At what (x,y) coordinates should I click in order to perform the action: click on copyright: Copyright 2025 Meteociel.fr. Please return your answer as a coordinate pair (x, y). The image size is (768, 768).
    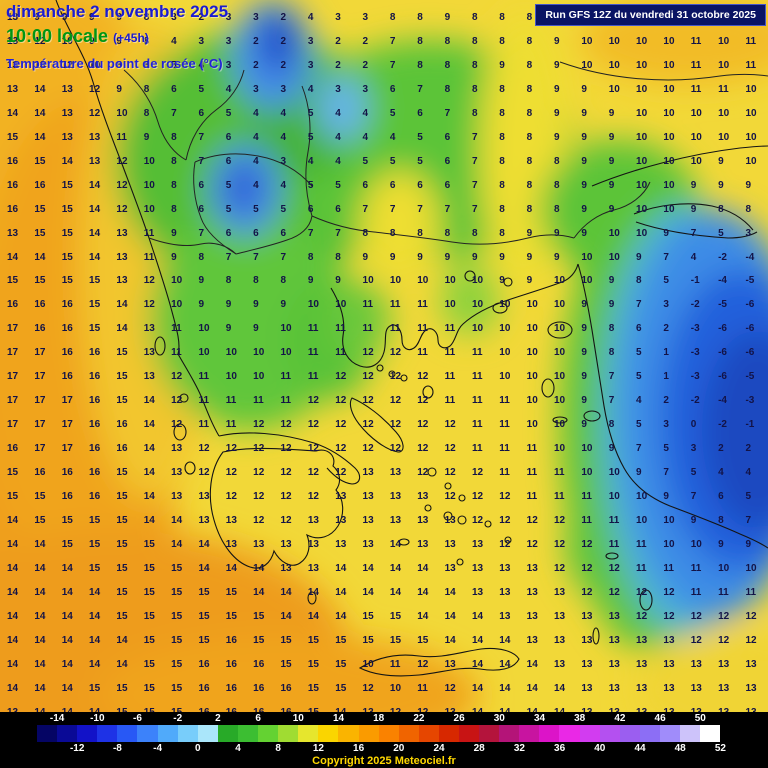
    Looking at the image, I should click on (384, 761).